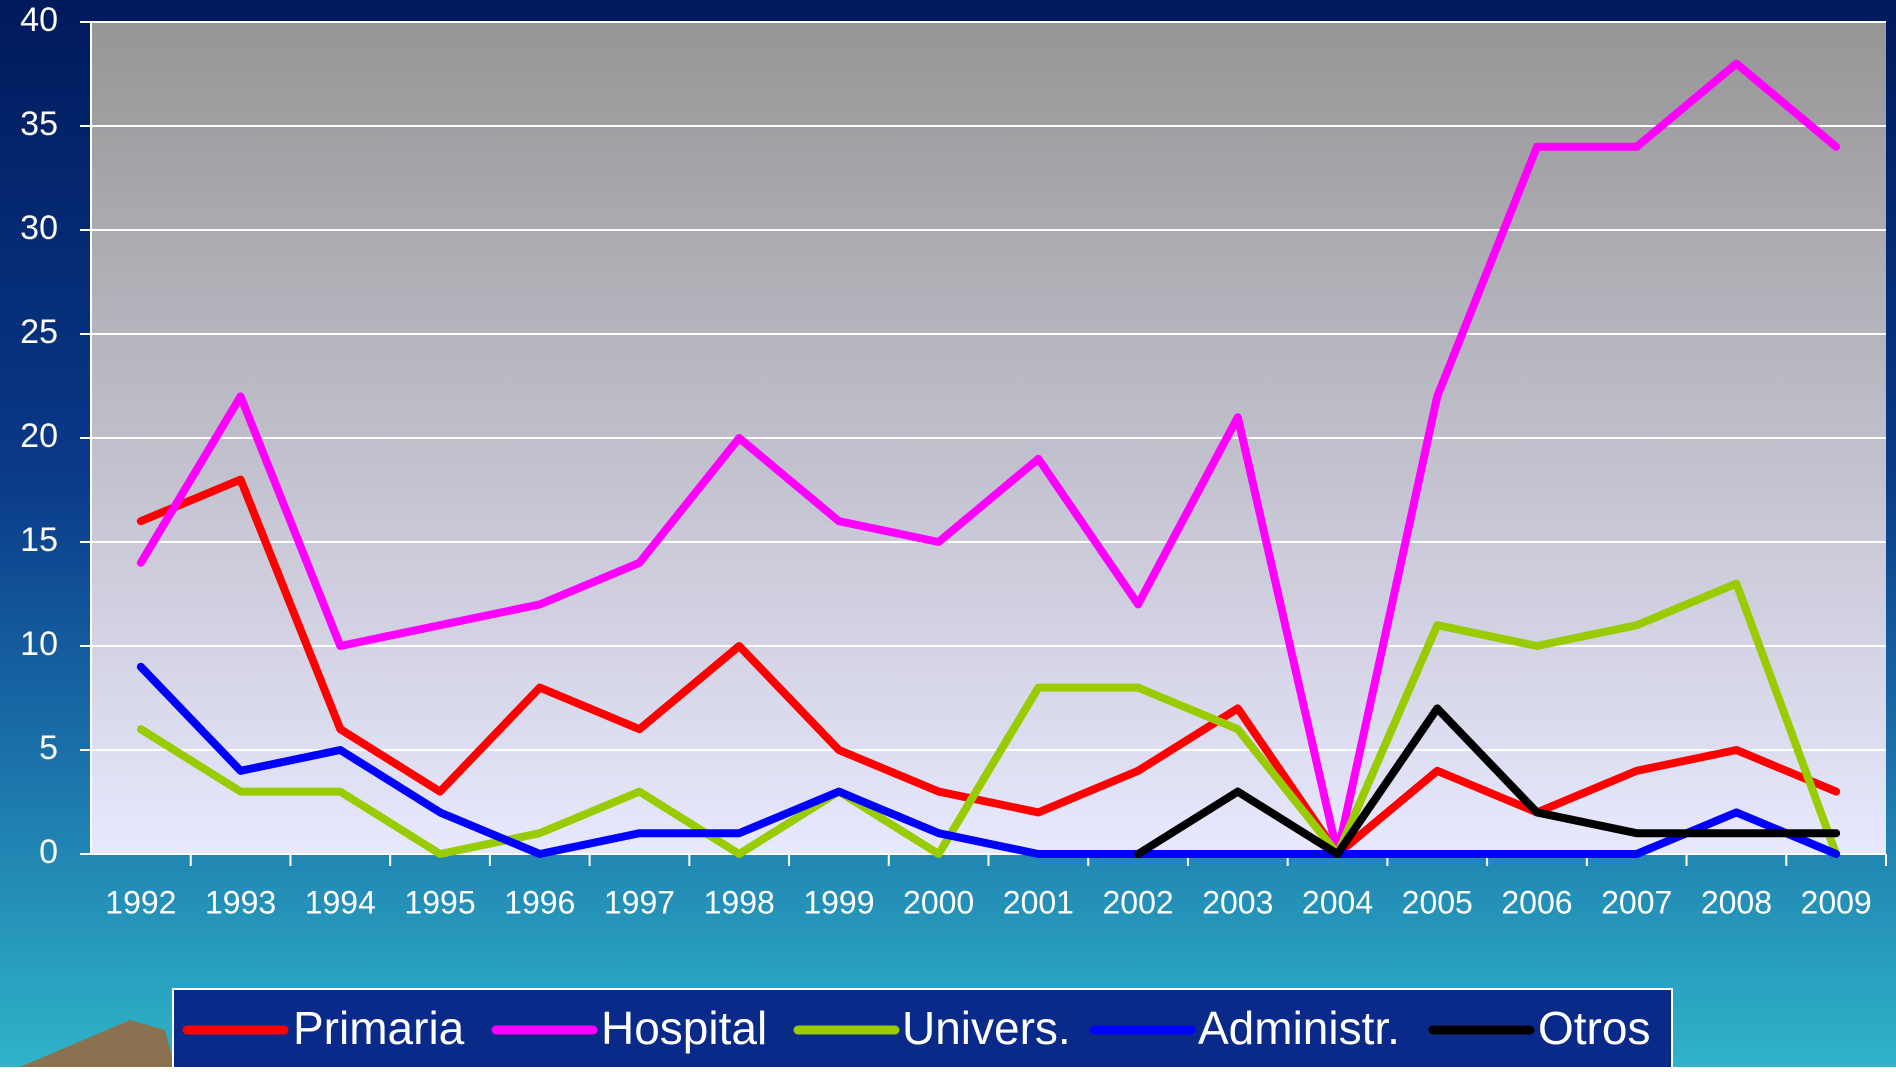 The width and height of the screenshot is (1896, 1072). I want to click on x-tick-label: 1997, so click(639, 902).